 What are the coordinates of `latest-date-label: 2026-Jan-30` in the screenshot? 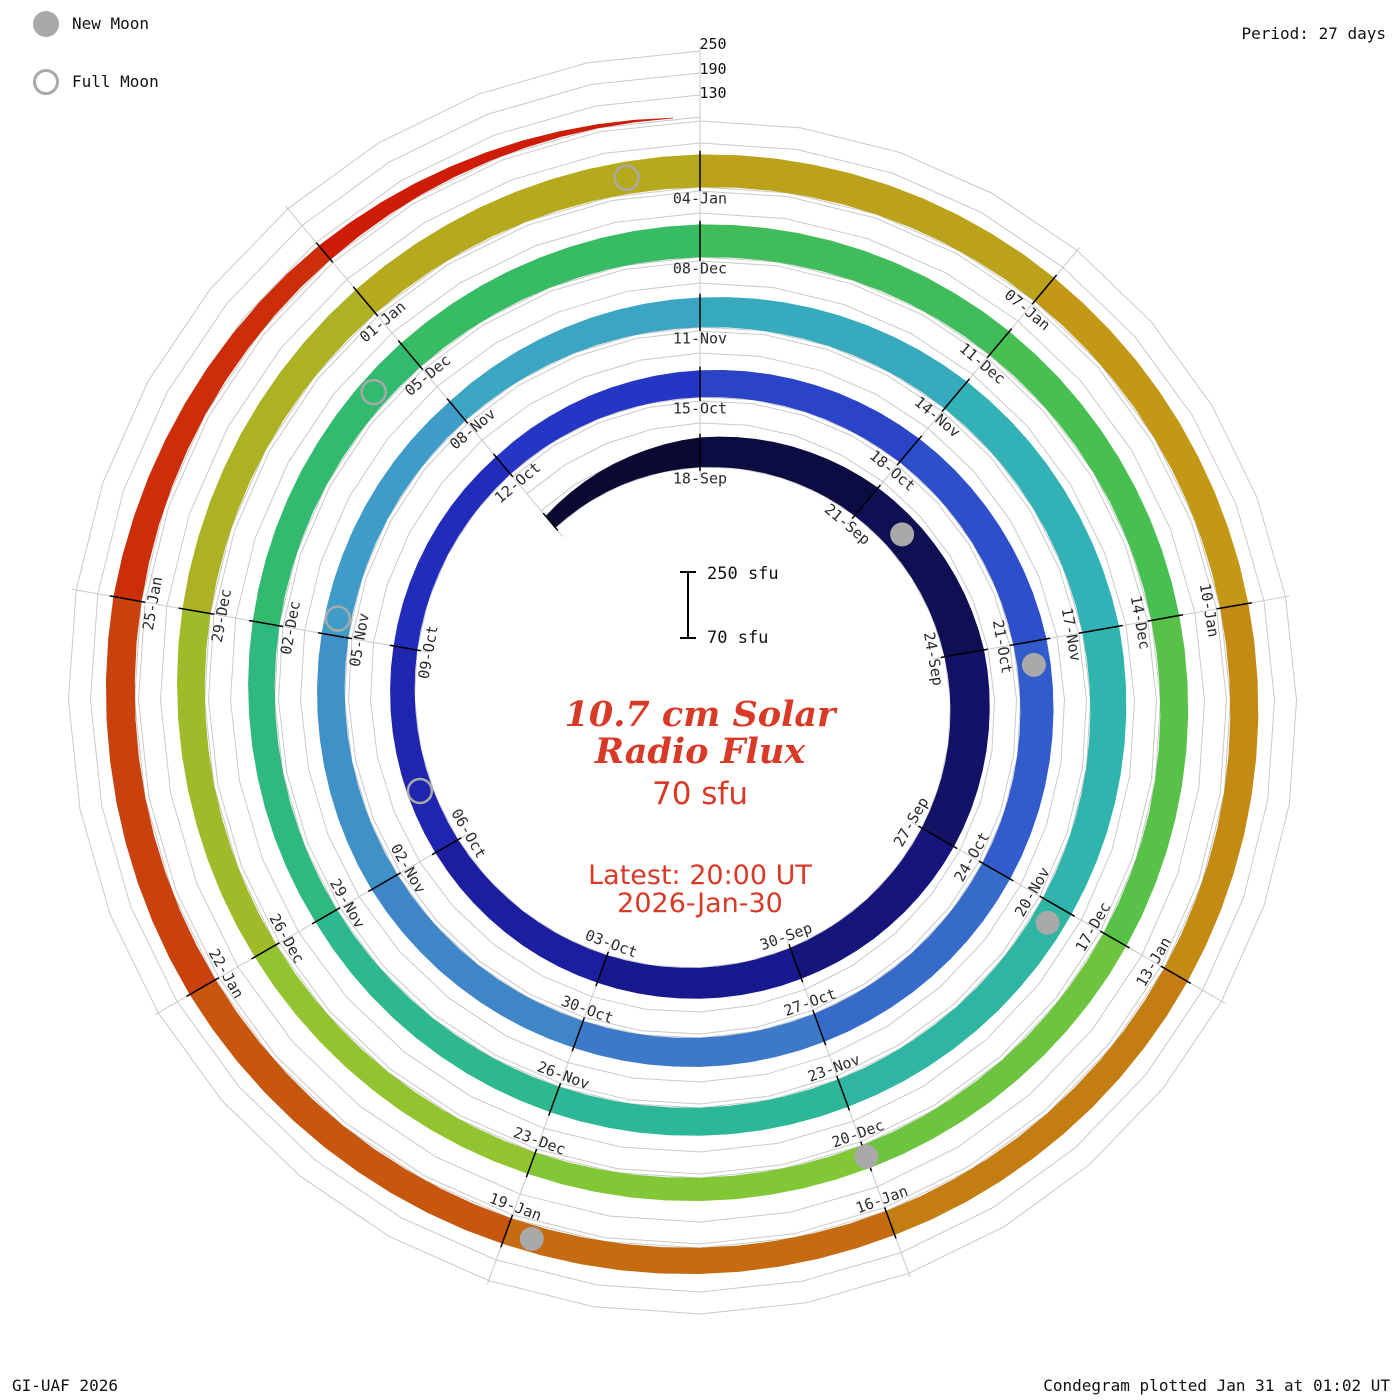 It's located at (700, 903).